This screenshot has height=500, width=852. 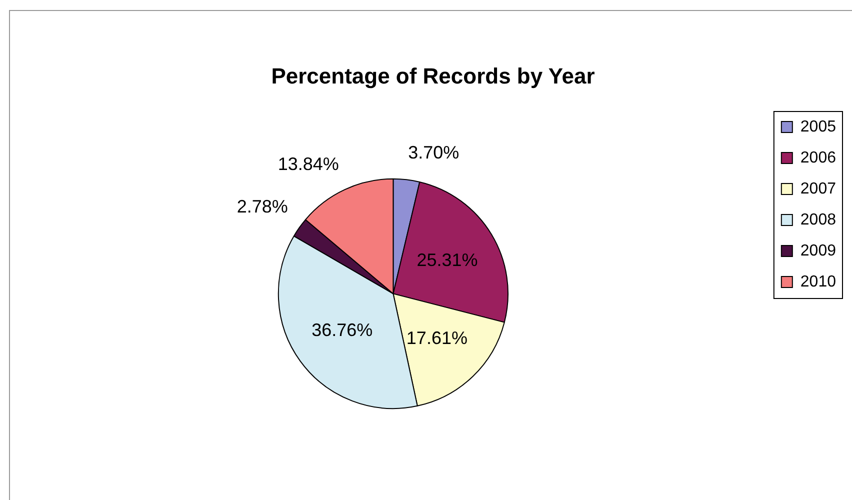 I want to click on legend-label: 2010, so click(x=818, y=281).